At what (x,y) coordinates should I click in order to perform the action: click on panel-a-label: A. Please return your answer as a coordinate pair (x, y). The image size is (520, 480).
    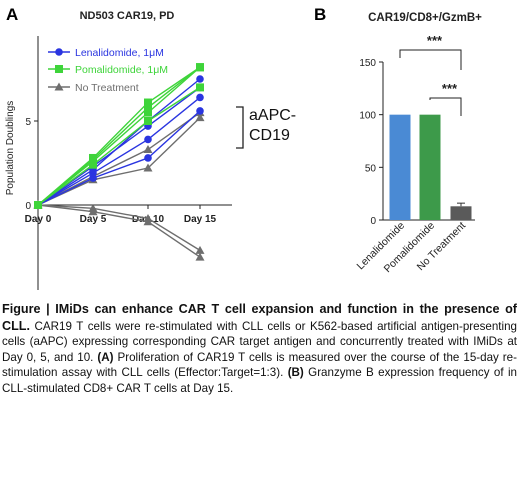
    Looking at the image, I should click on (12, 14).